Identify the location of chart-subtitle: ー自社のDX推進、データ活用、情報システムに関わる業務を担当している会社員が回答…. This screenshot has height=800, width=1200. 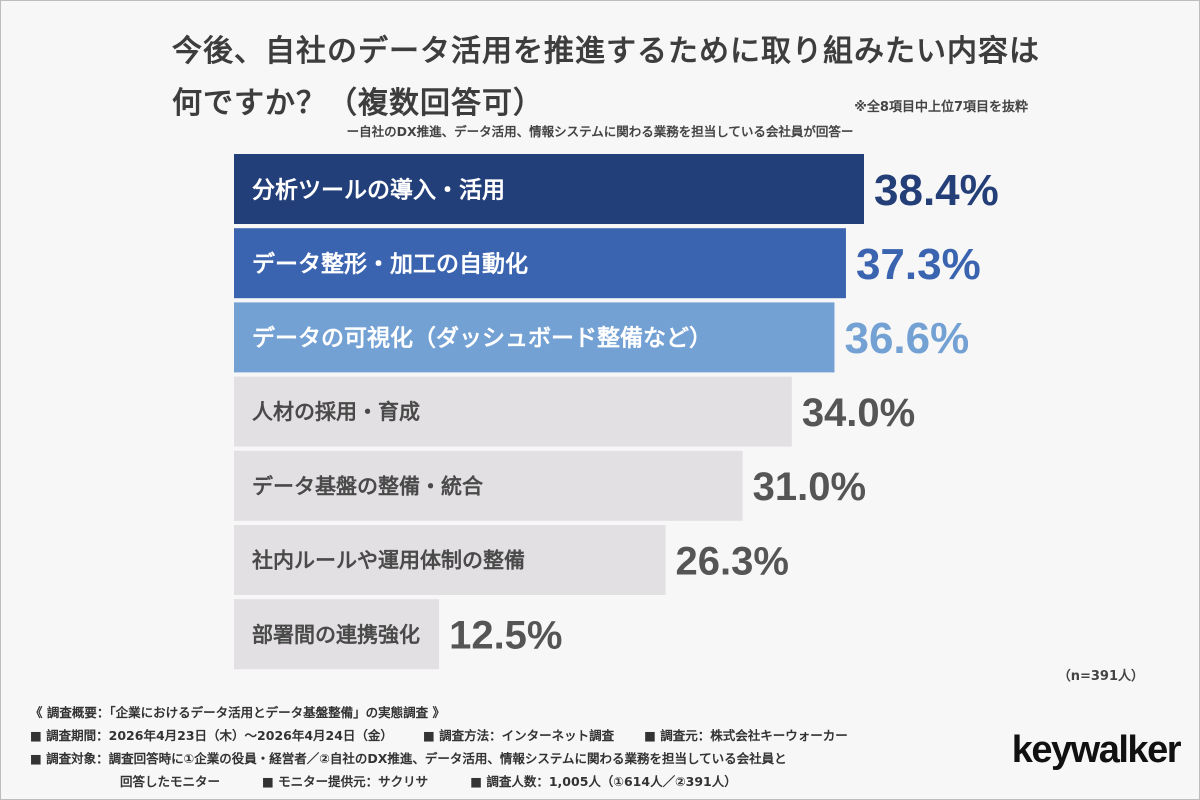
(600, 131).